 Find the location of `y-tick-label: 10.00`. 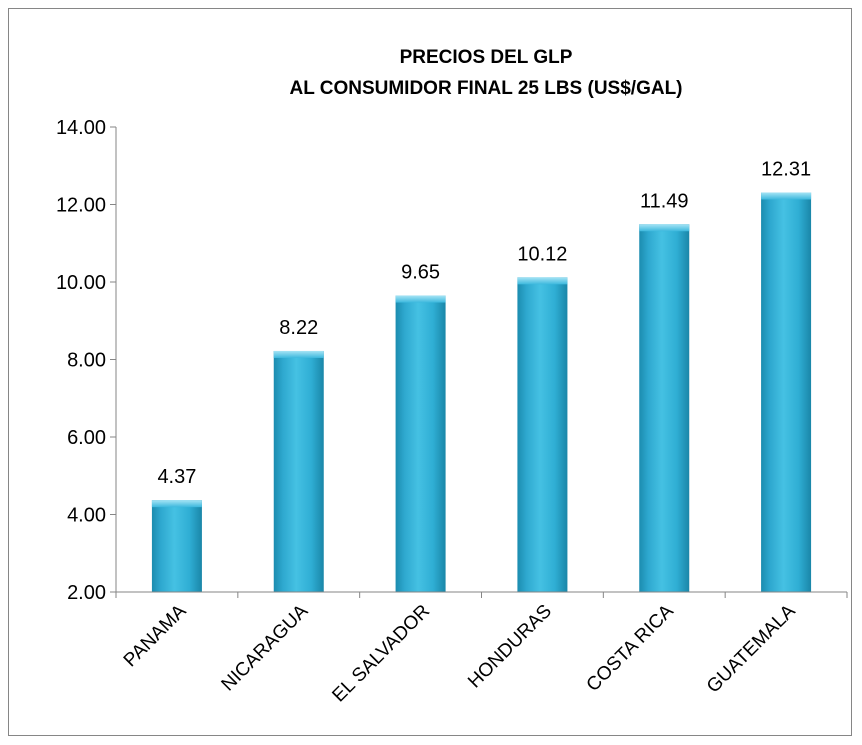

y-tick-label: 10.00 is located at coordinates (81, 283).